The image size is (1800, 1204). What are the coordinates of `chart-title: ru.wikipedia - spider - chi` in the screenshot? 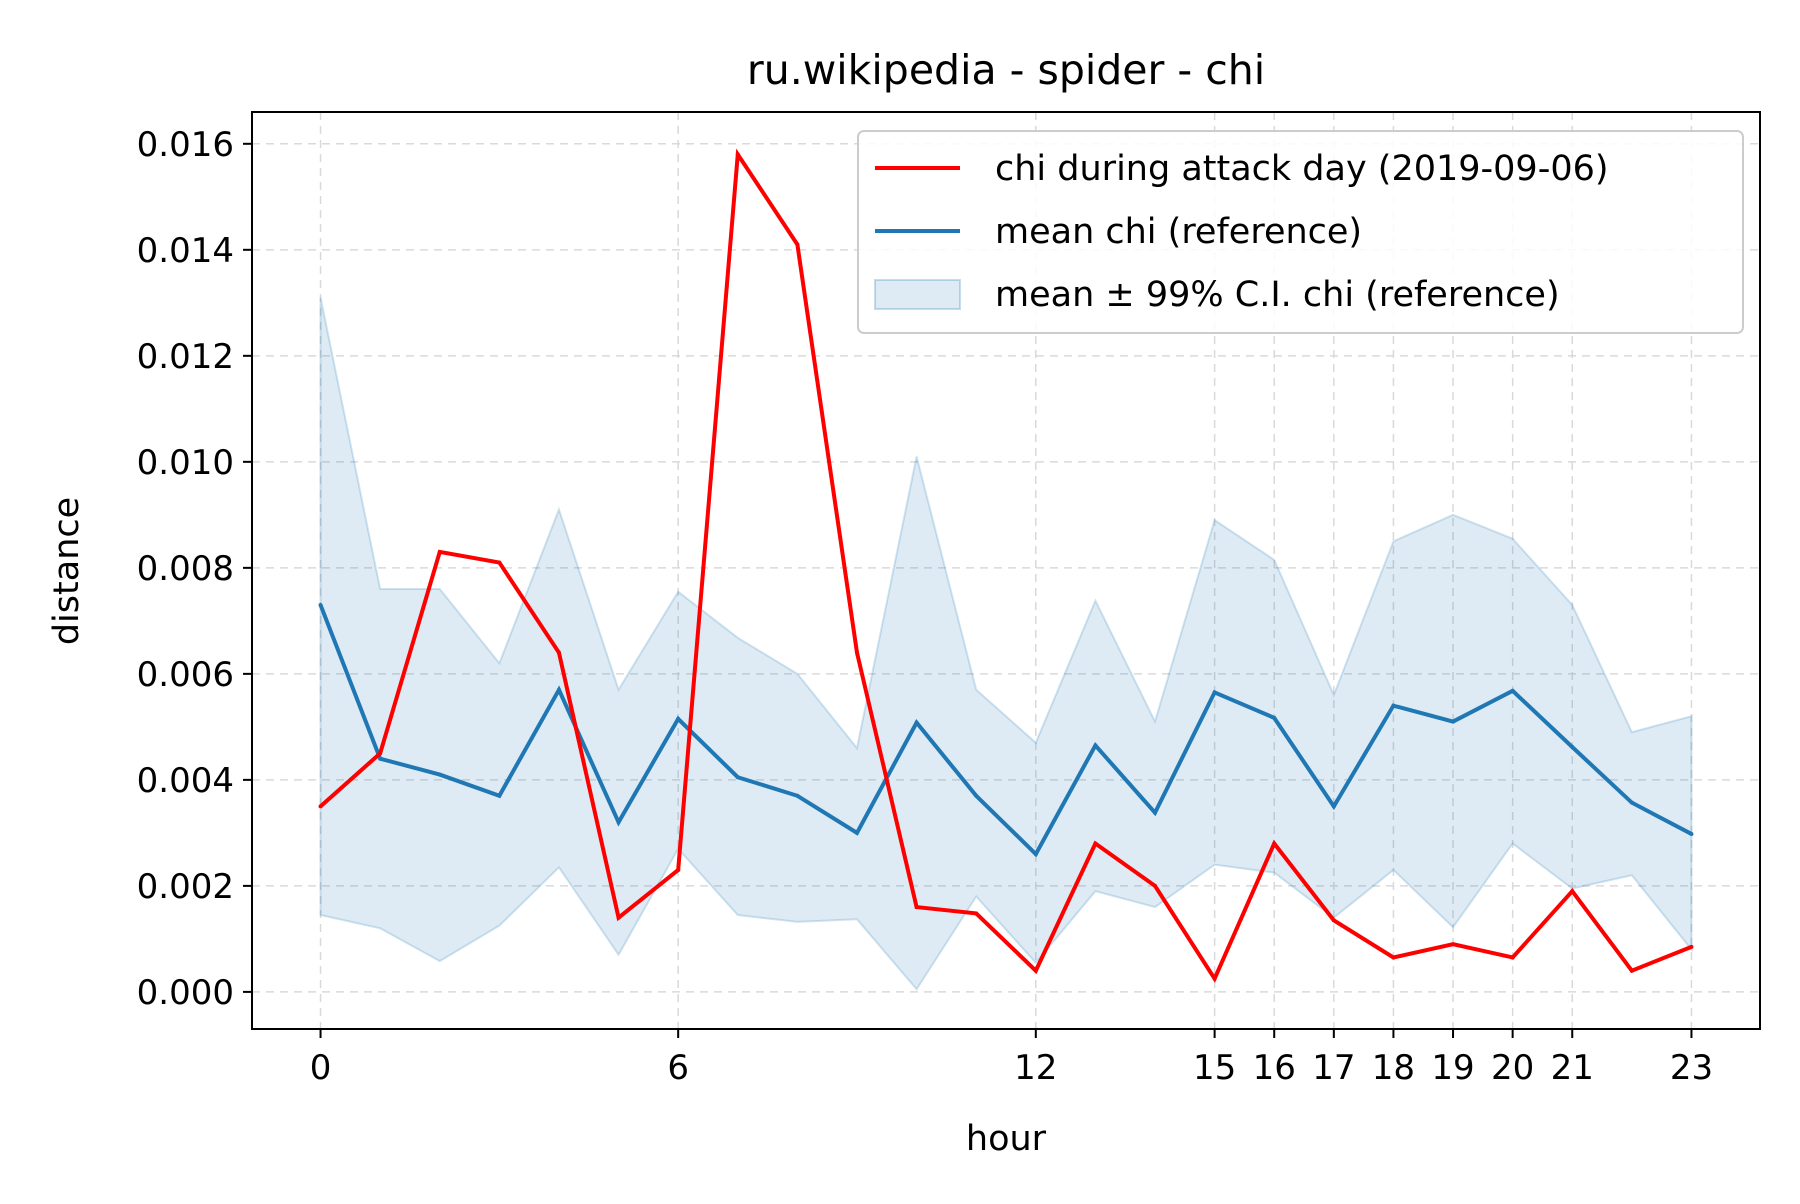 It's located at (1006, 70).